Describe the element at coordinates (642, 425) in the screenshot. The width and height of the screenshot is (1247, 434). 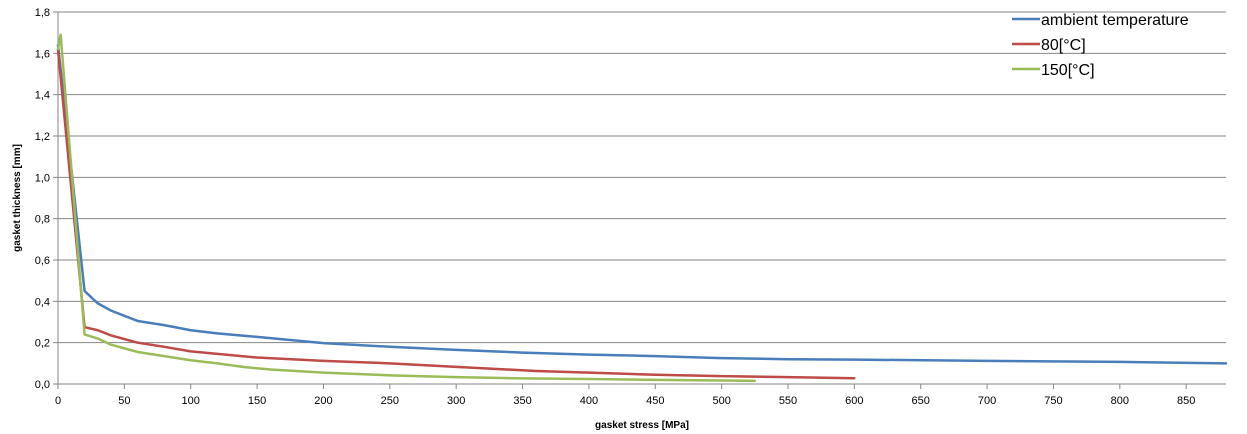
I see `x-axis-title: gasket stress [MPa]` at that location.